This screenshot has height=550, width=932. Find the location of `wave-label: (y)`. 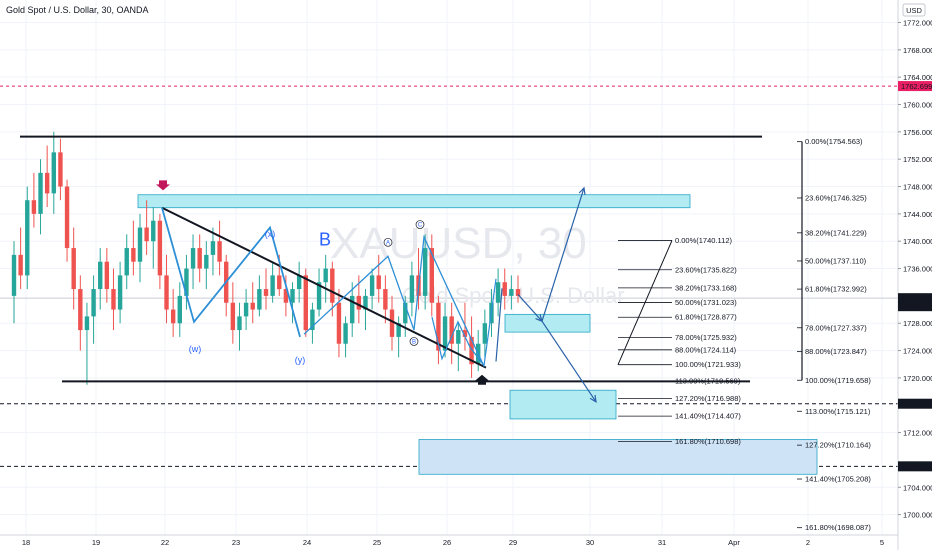

wave-label: (y) is located at coordinates (300, 360).